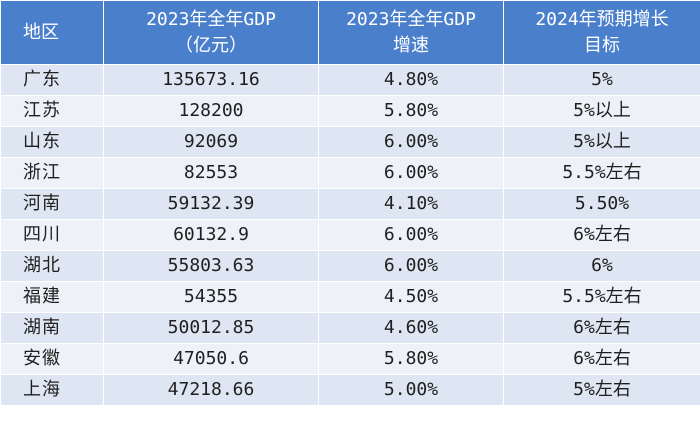 This screenshot has height=423, width=700. What do you see at coordinates (52, 328) in the screenshot?
I see `region-cell: 湖南` at bounding box center [52, 328].